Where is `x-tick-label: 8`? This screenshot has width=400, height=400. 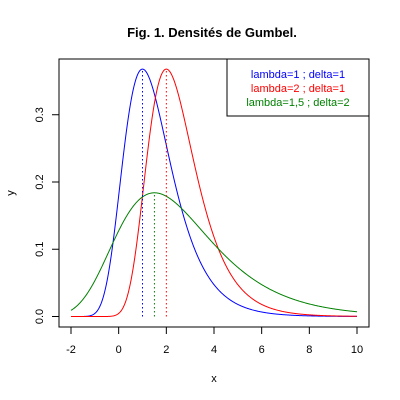
x-tick-label: 8 is located at coordinates (309, 350).